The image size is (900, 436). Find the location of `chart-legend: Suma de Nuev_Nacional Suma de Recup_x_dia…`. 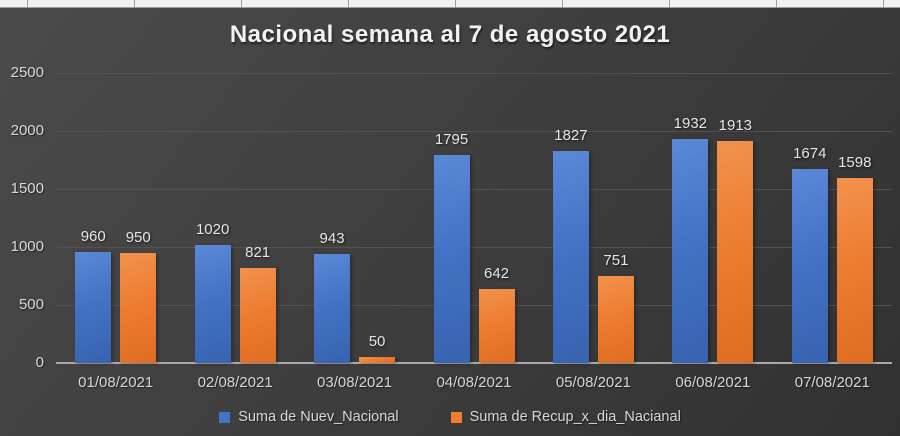

chart-legend: Suma de Nuev_Nacional Suma de Recup_x_dia… is located at coordinates (450, 417).